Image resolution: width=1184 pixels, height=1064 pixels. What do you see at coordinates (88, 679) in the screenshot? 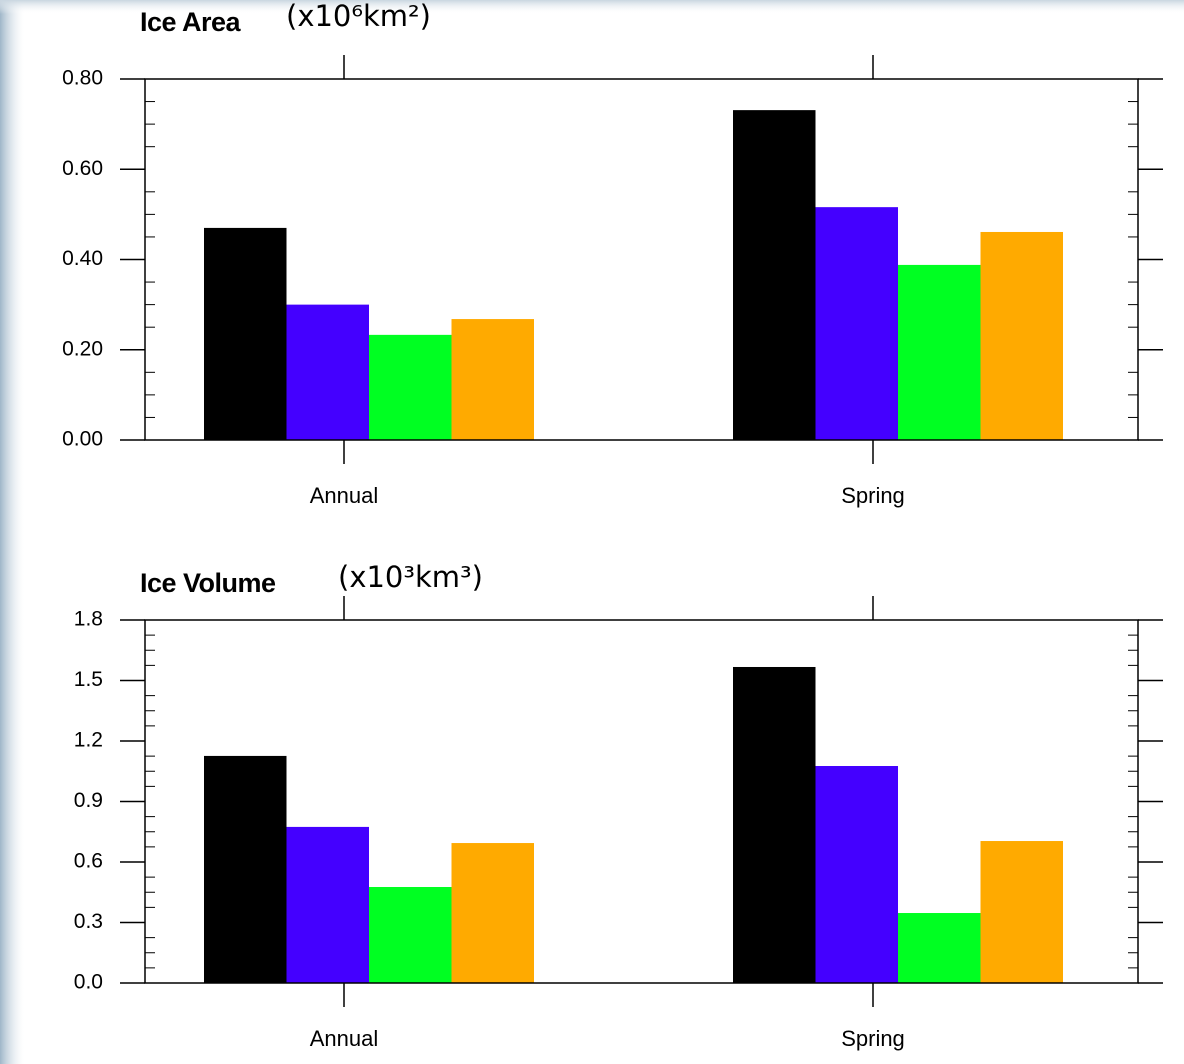
I see `y-tick-label: 1.5` at bounding box center [88, 679].